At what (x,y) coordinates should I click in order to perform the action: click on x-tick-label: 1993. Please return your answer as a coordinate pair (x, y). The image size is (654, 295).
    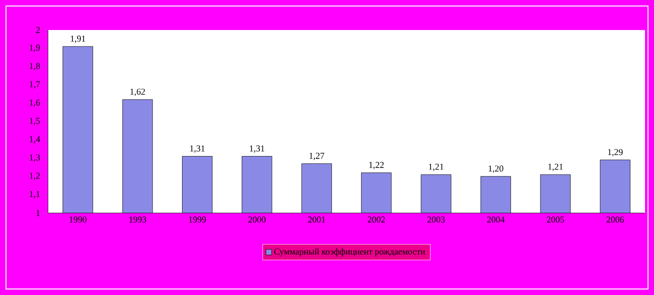
    Looking at the image, I should click on (137, 219).